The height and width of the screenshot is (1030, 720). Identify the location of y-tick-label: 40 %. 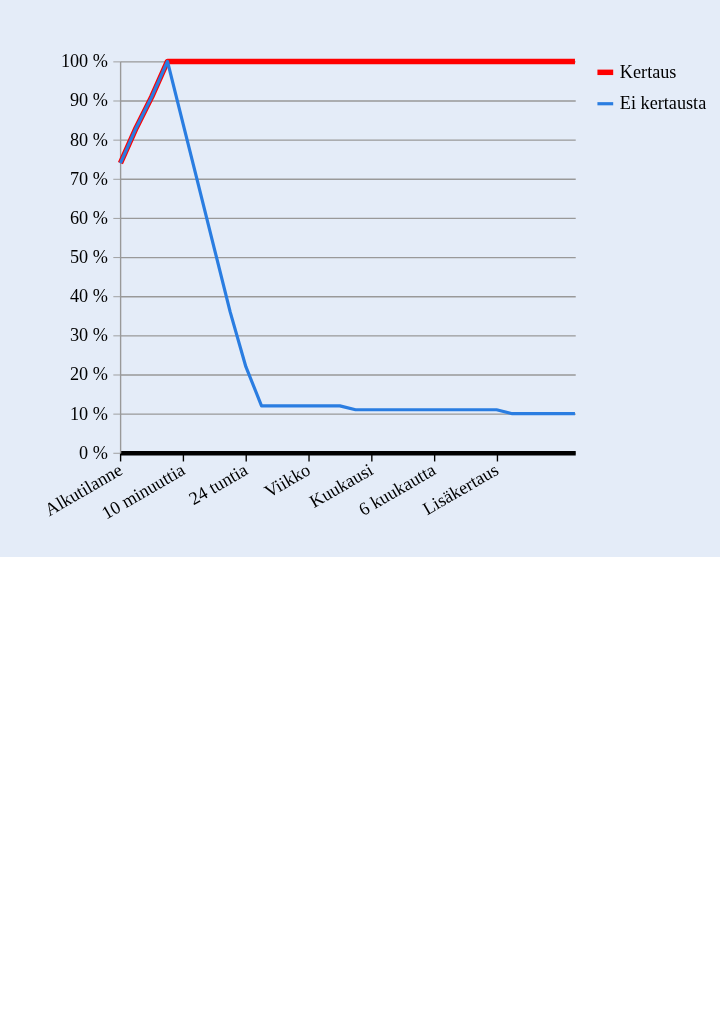
(88, 296).